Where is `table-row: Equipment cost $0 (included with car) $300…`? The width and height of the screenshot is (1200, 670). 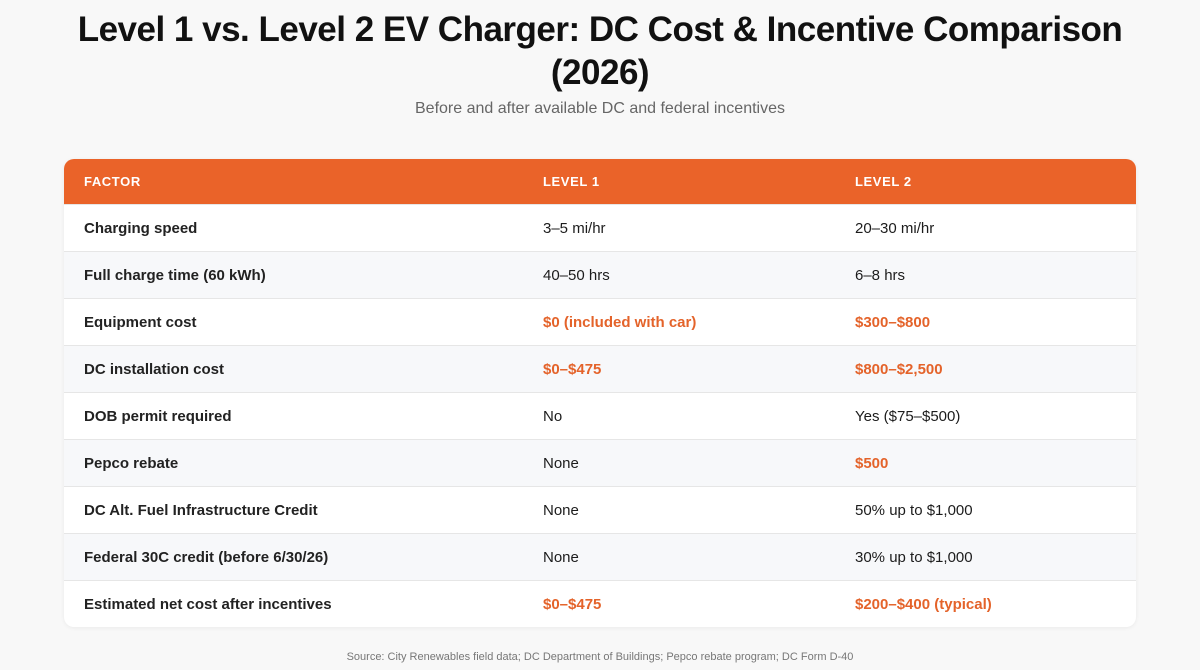
table-row: Equipment cost $0 (included with car) $300… is located at coordinates (600, 322).